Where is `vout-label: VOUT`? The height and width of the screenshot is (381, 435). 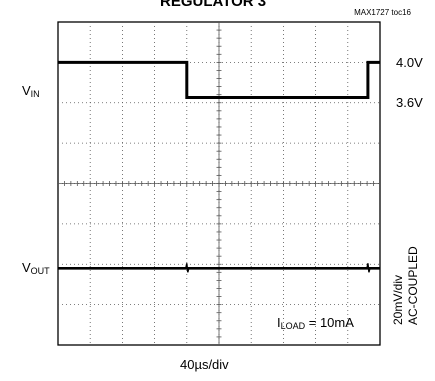
vout-label: VOUT is located at coordinates (36, 268).